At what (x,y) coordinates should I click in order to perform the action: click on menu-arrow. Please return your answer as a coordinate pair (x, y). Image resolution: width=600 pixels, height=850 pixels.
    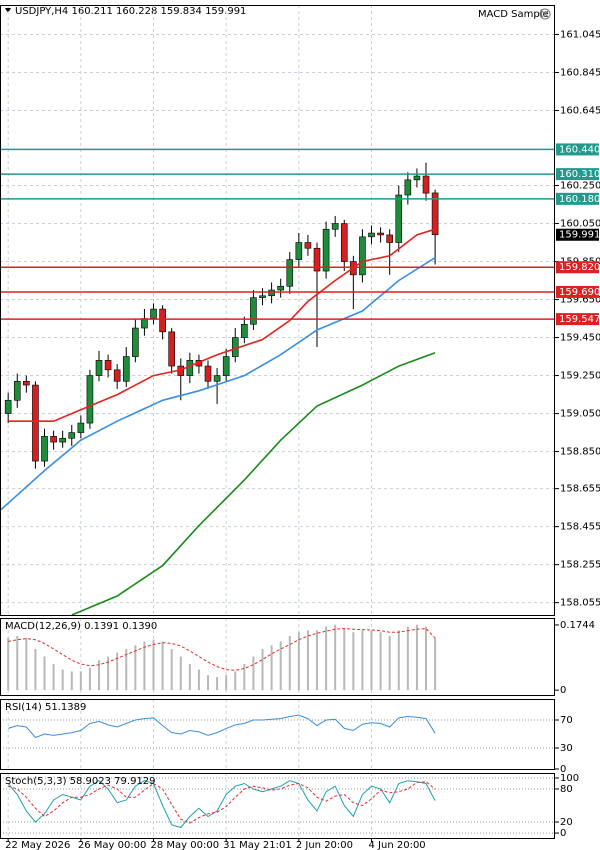
    Looking at the image, I should click on (8, 10).